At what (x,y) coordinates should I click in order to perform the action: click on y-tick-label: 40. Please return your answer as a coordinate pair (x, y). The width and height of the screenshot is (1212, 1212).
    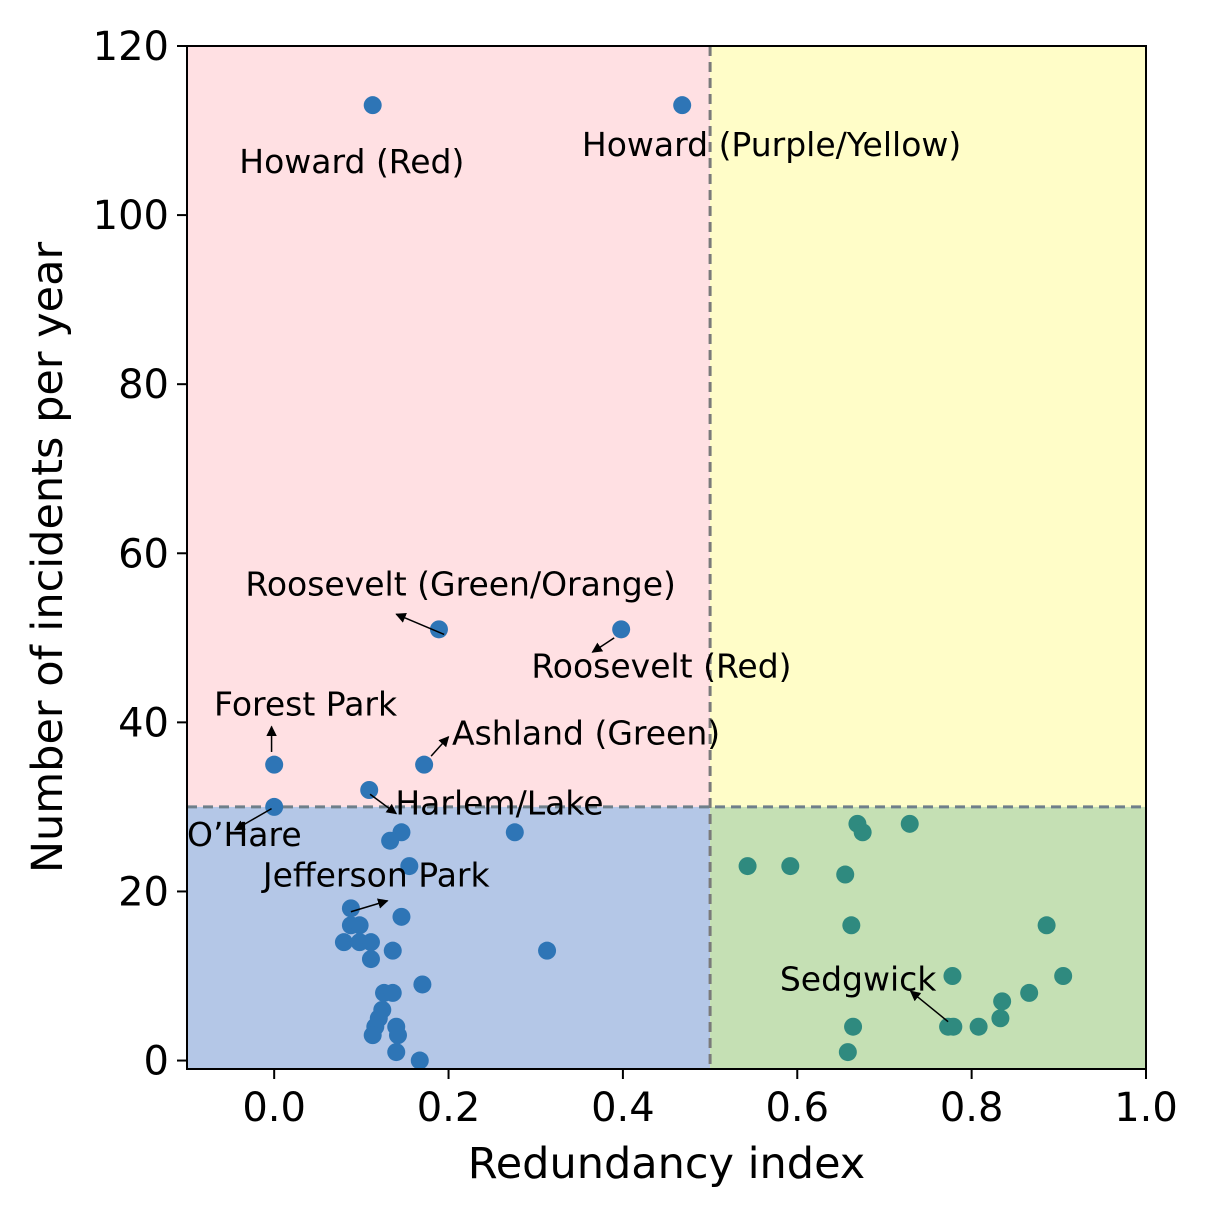
    Looking at the image, I should click on (143, 723).